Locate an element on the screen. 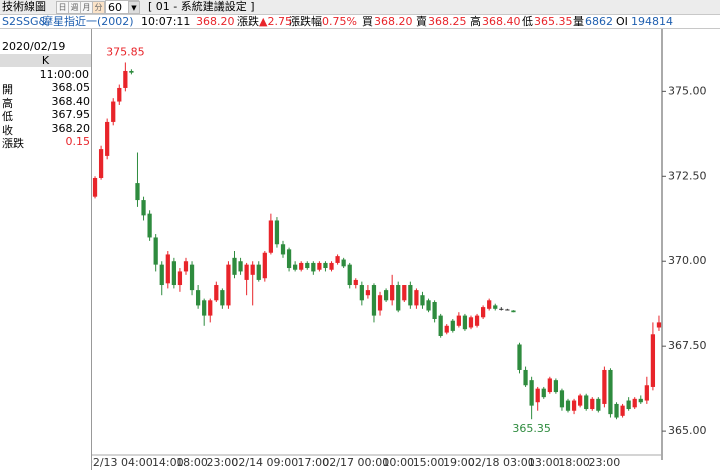 This screenshot has width=720, height=470. x-tick-label: 14:00 is located at coordinates (168, 462).